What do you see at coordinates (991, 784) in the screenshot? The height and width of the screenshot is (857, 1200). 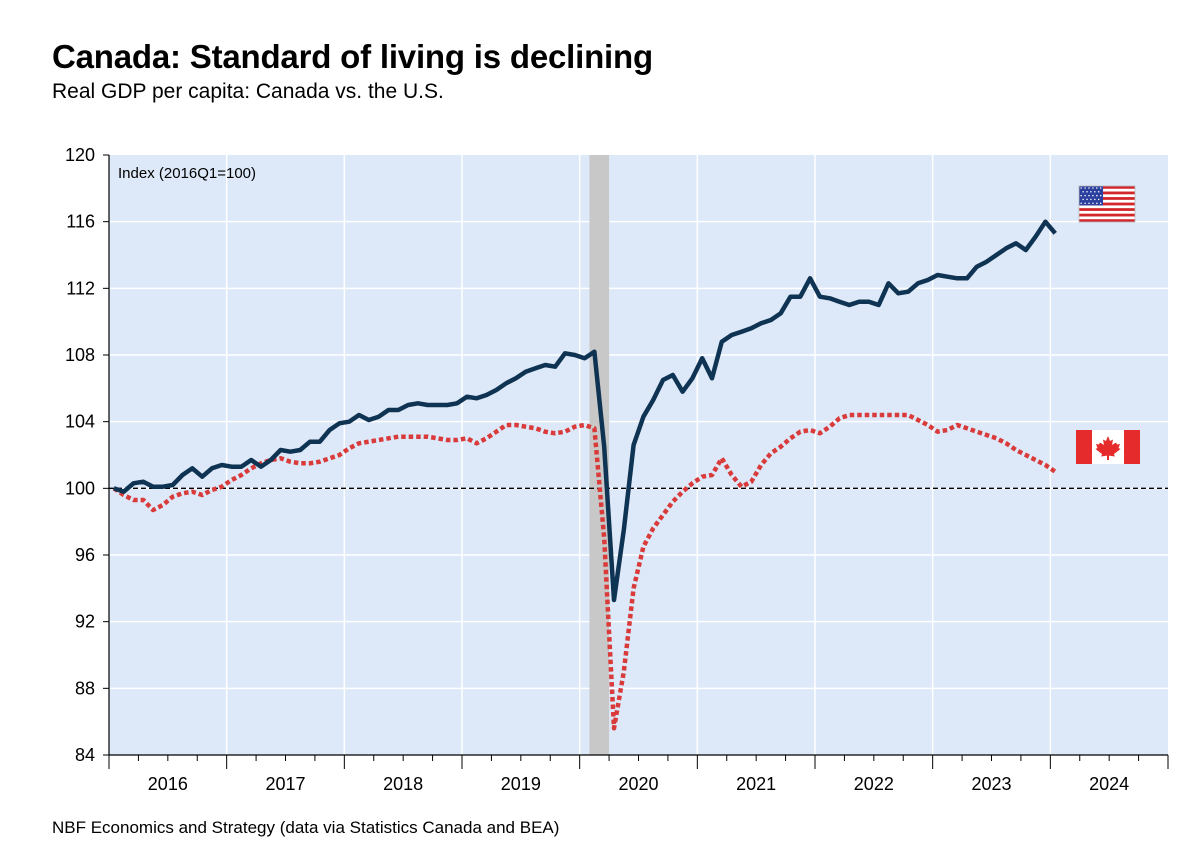 I see `x-tick-label: 2023` at bounding box center [991, 784].